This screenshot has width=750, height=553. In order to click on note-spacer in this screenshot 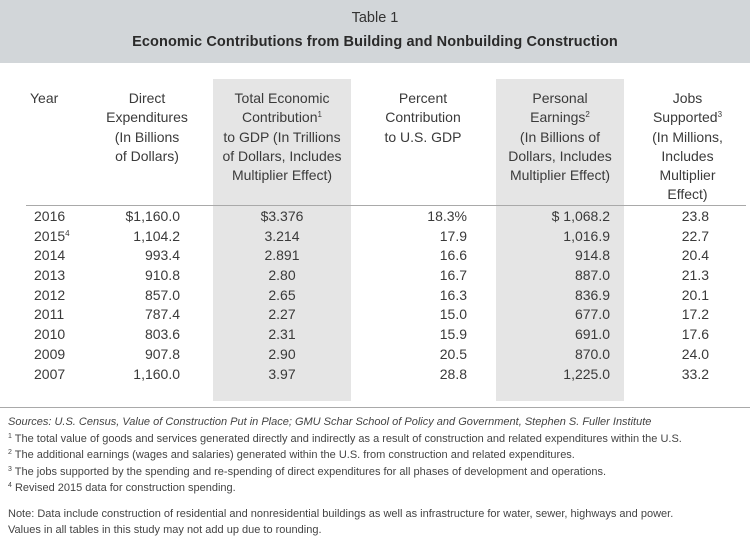, I will do `click(377, 501)`.